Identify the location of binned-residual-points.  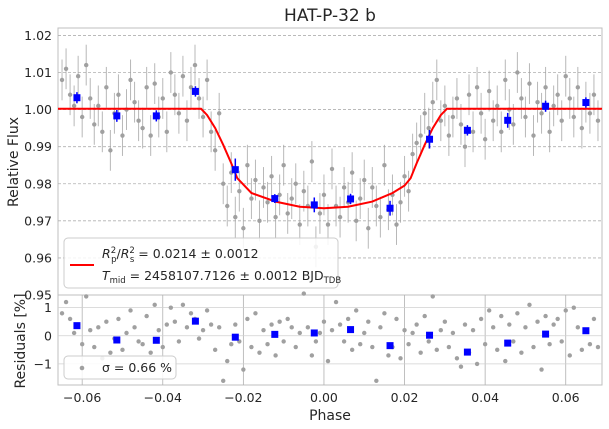
(331, 336).